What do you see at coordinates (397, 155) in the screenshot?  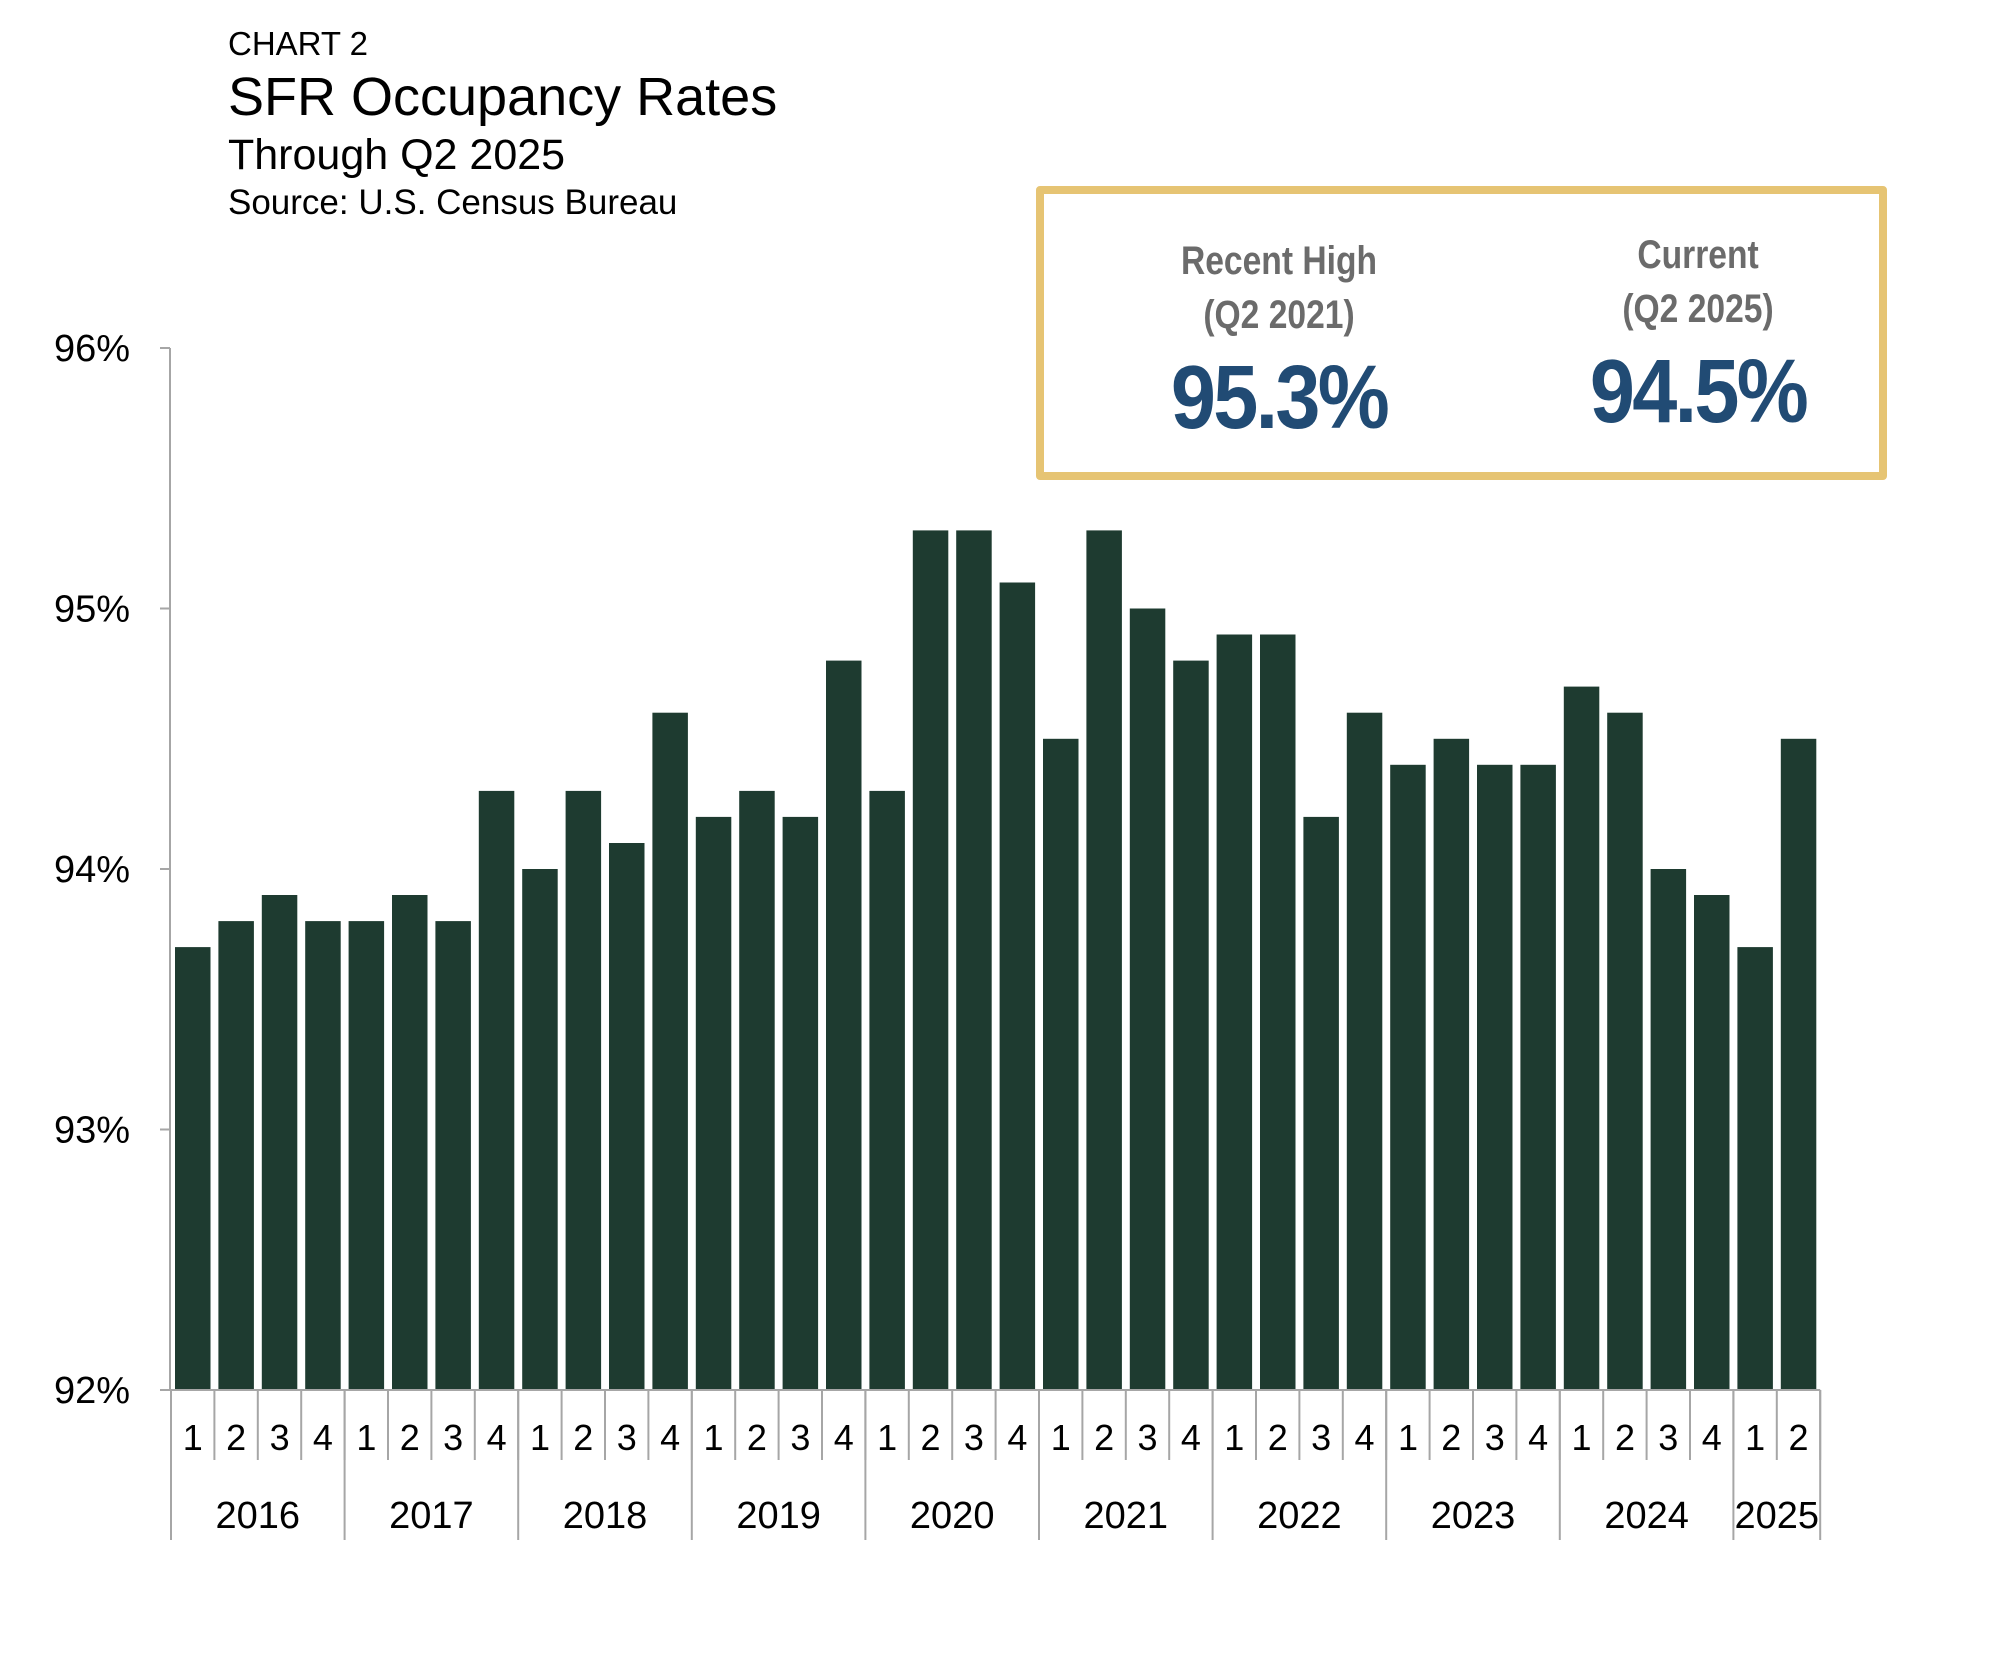 I see `chart-subtitle: Through Q2 2025` at bounding box center [397, 155].